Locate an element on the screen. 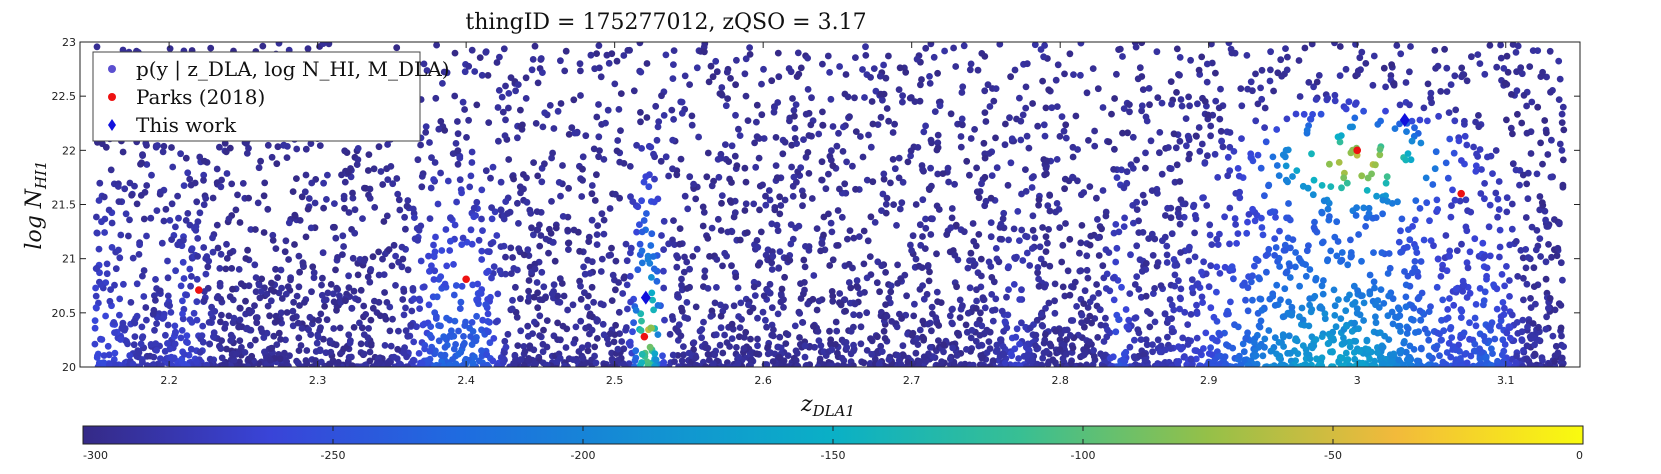 The width and height of the screenshot is (1661, 474). chart-title: thingID = 175277012, zQSO = 3.17 is located at coordinates (665, 22).